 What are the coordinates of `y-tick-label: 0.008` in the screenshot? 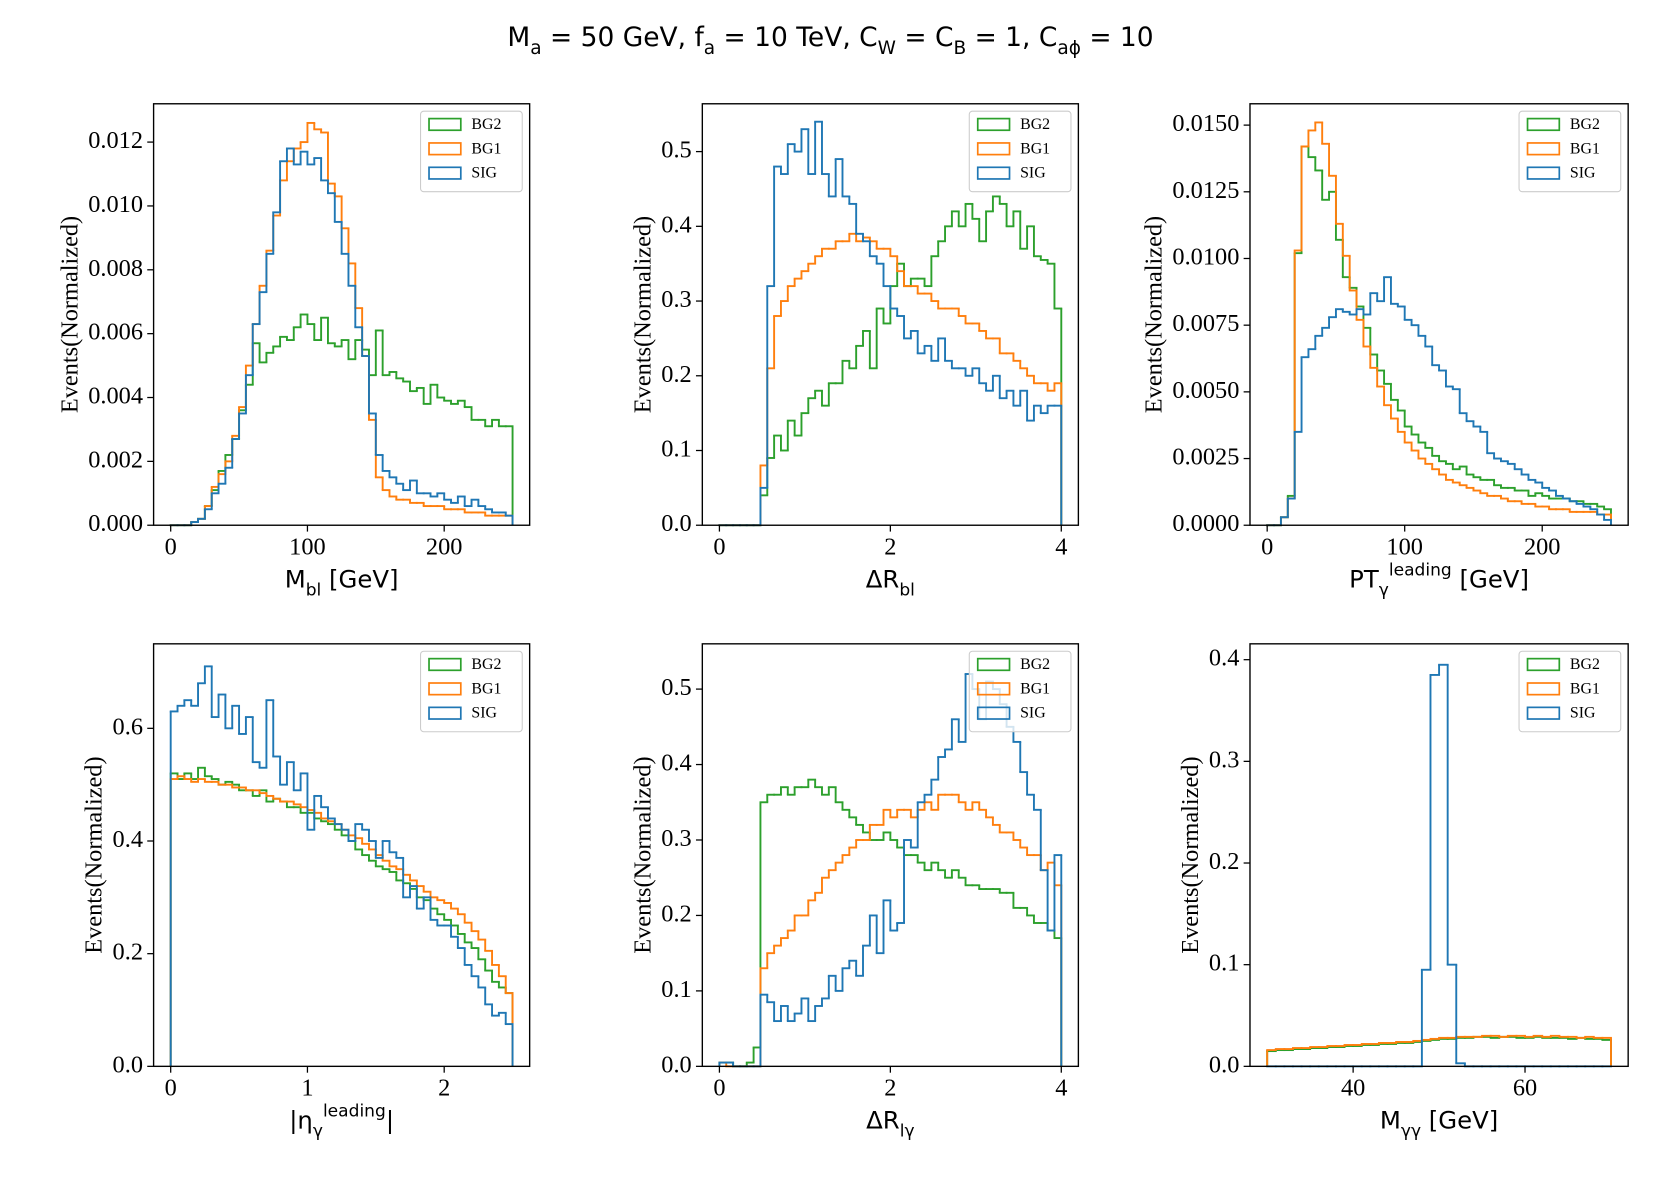 It's located at (115, 267).